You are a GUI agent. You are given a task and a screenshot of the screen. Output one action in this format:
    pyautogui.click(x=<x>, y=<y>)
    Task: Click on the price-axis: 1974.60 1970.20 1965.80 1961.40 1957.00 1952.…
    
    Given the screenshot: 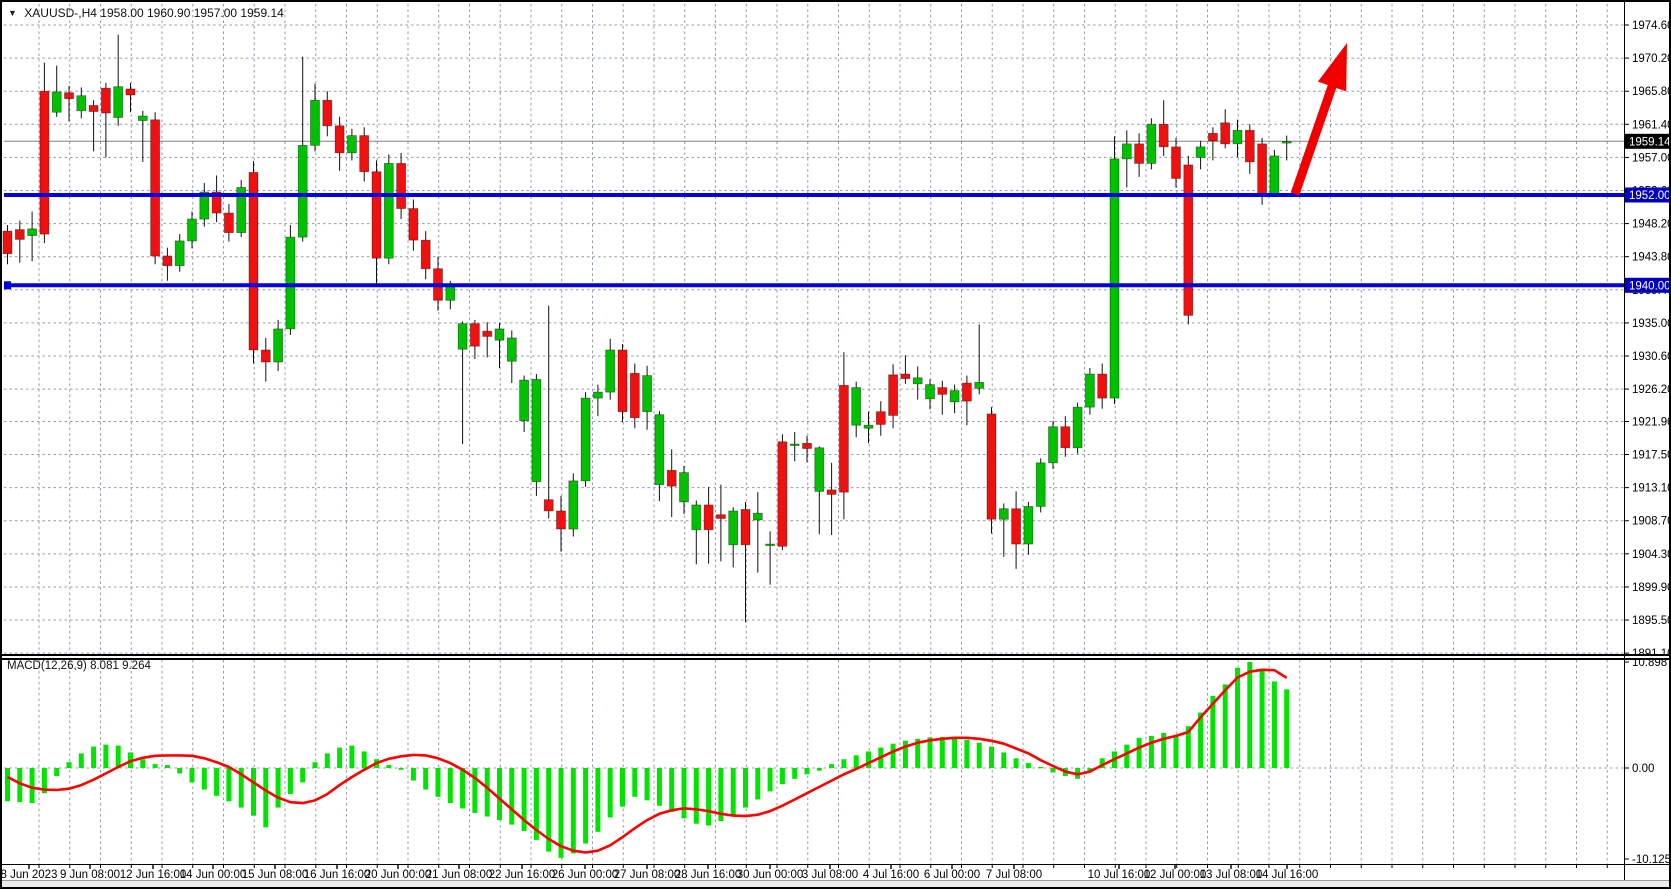 What is the action you would take?
    pyautogui.click(x=1647, y=443)
    